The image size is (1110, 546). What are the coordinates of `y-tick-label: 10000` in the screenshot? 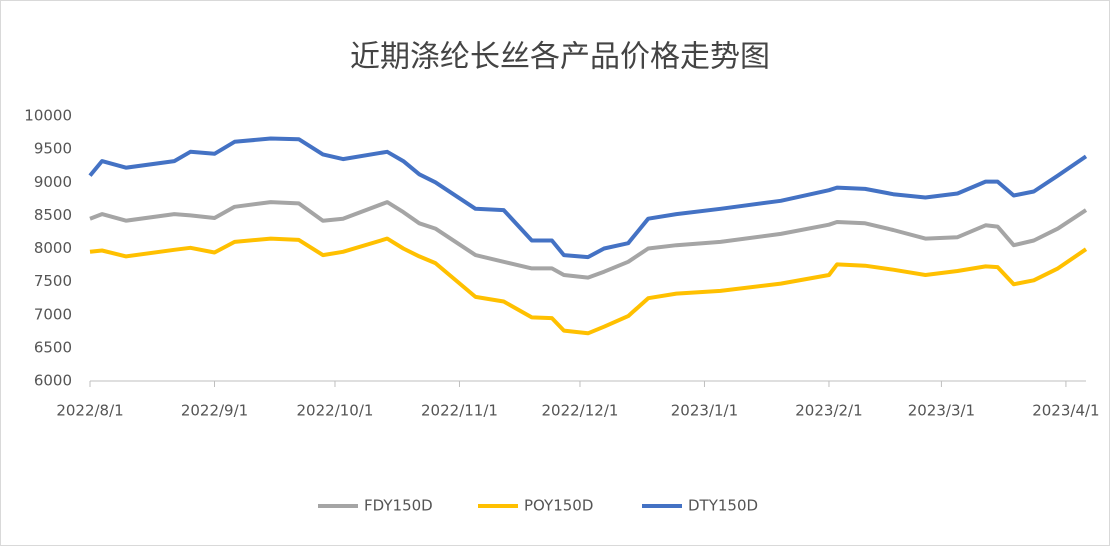 It's located at (48, 116).